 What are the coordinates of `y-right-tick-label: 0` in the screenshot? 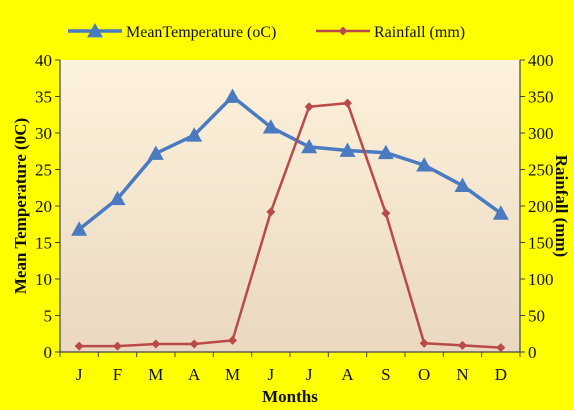 It's located at (532, 352).